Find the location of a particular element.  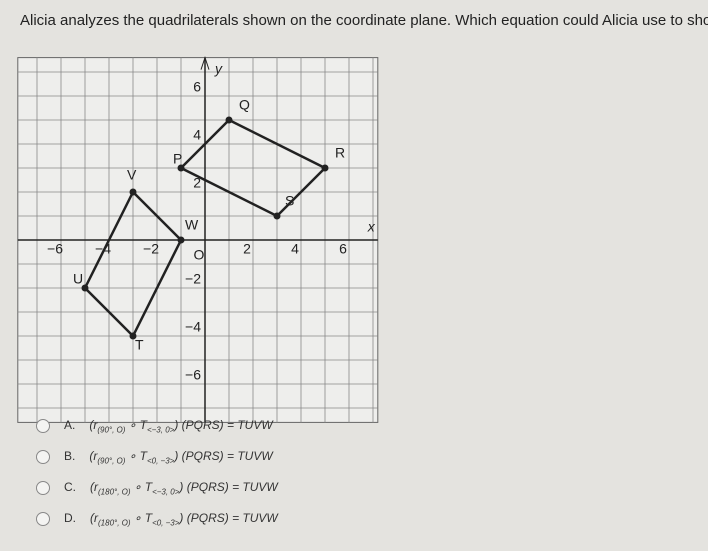

vertex-label: W is located at coordinates (192, 225).